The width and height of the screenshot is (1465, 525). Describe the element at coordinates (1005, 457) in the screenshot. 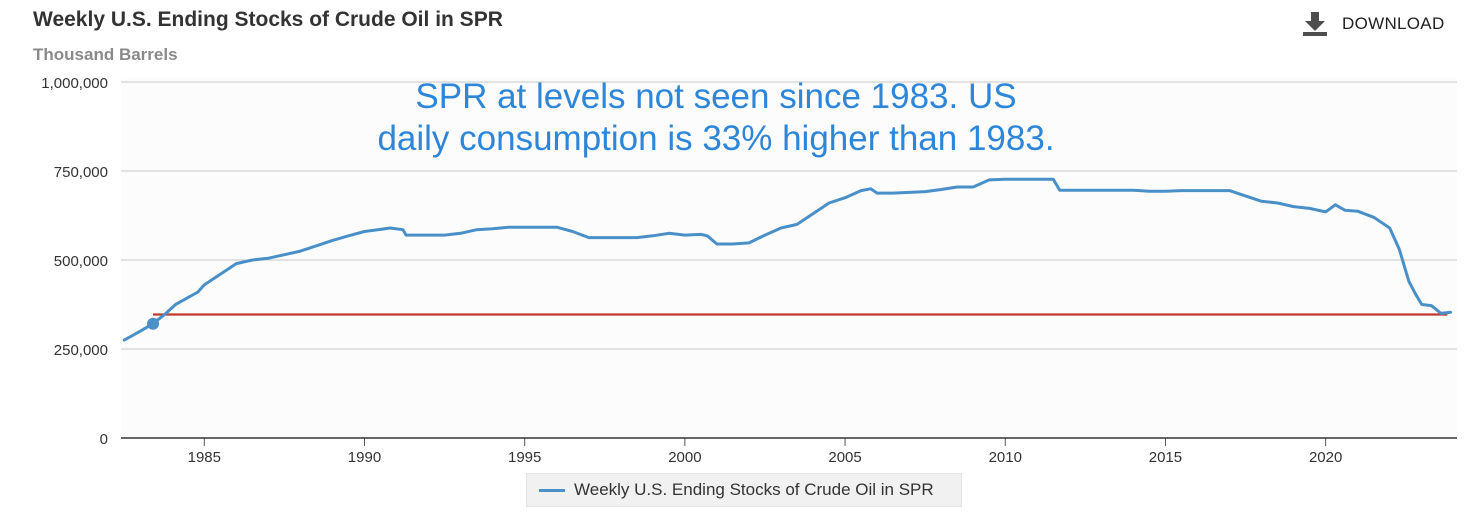

I see `x-tick-label: 2010` at that location.